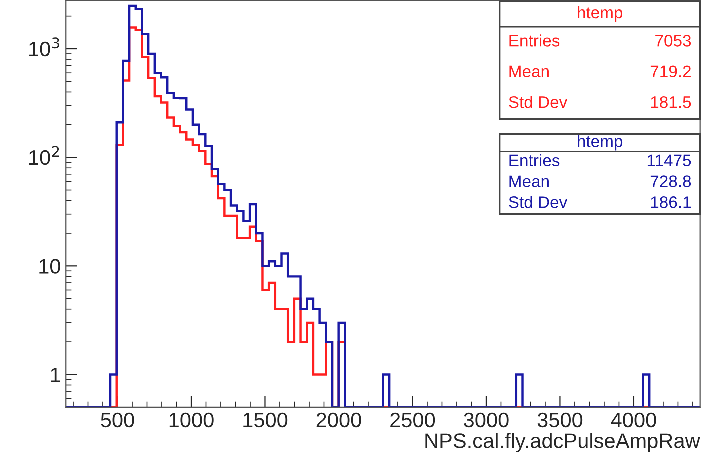 The image size is (711, 471). I want to click on y-tick-label: 10, so click(50, 266).